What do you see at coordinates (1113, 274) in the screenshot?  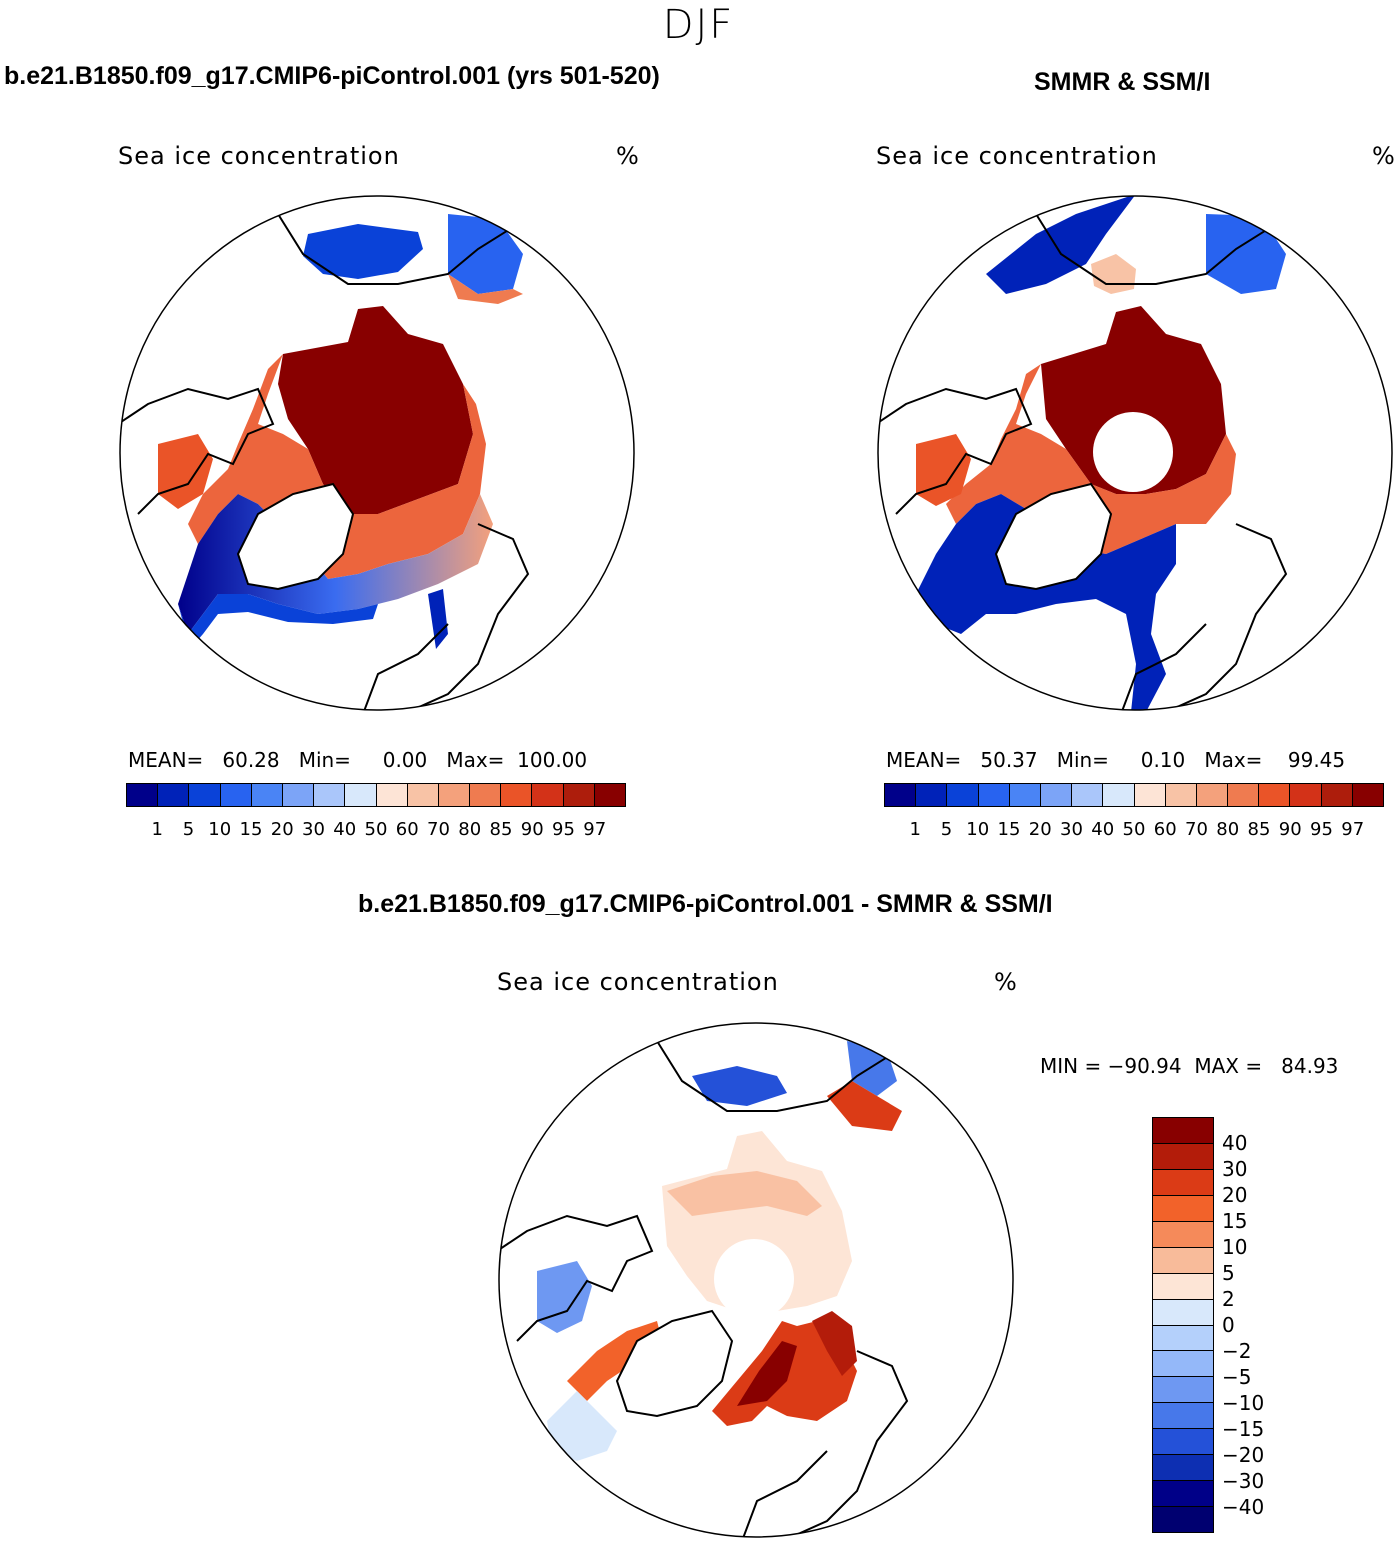 I see `obs-ice-bering` at bounding box center [1113, 274].